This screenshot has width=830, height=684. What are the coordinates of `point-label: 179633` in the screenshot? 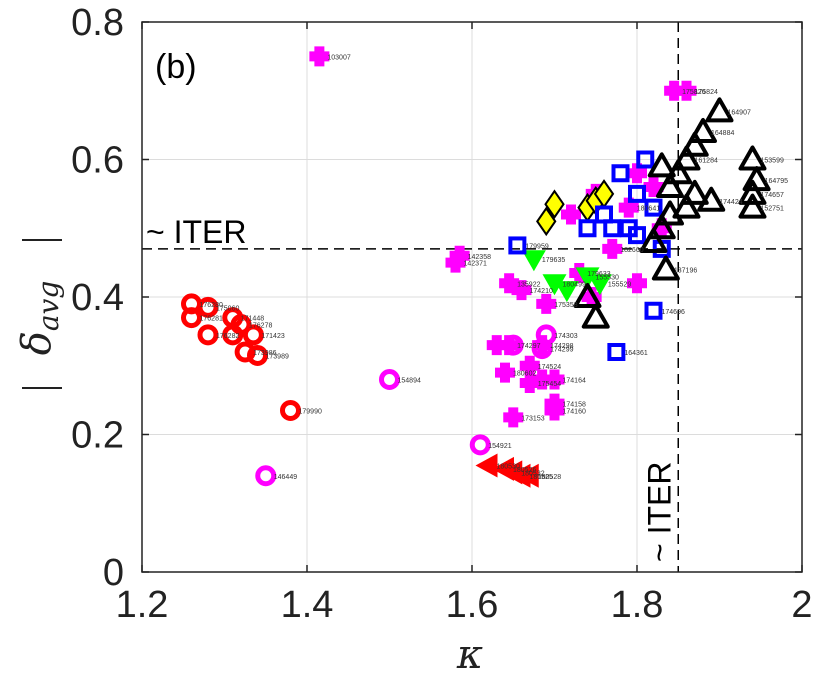 It's located at (598, 274).